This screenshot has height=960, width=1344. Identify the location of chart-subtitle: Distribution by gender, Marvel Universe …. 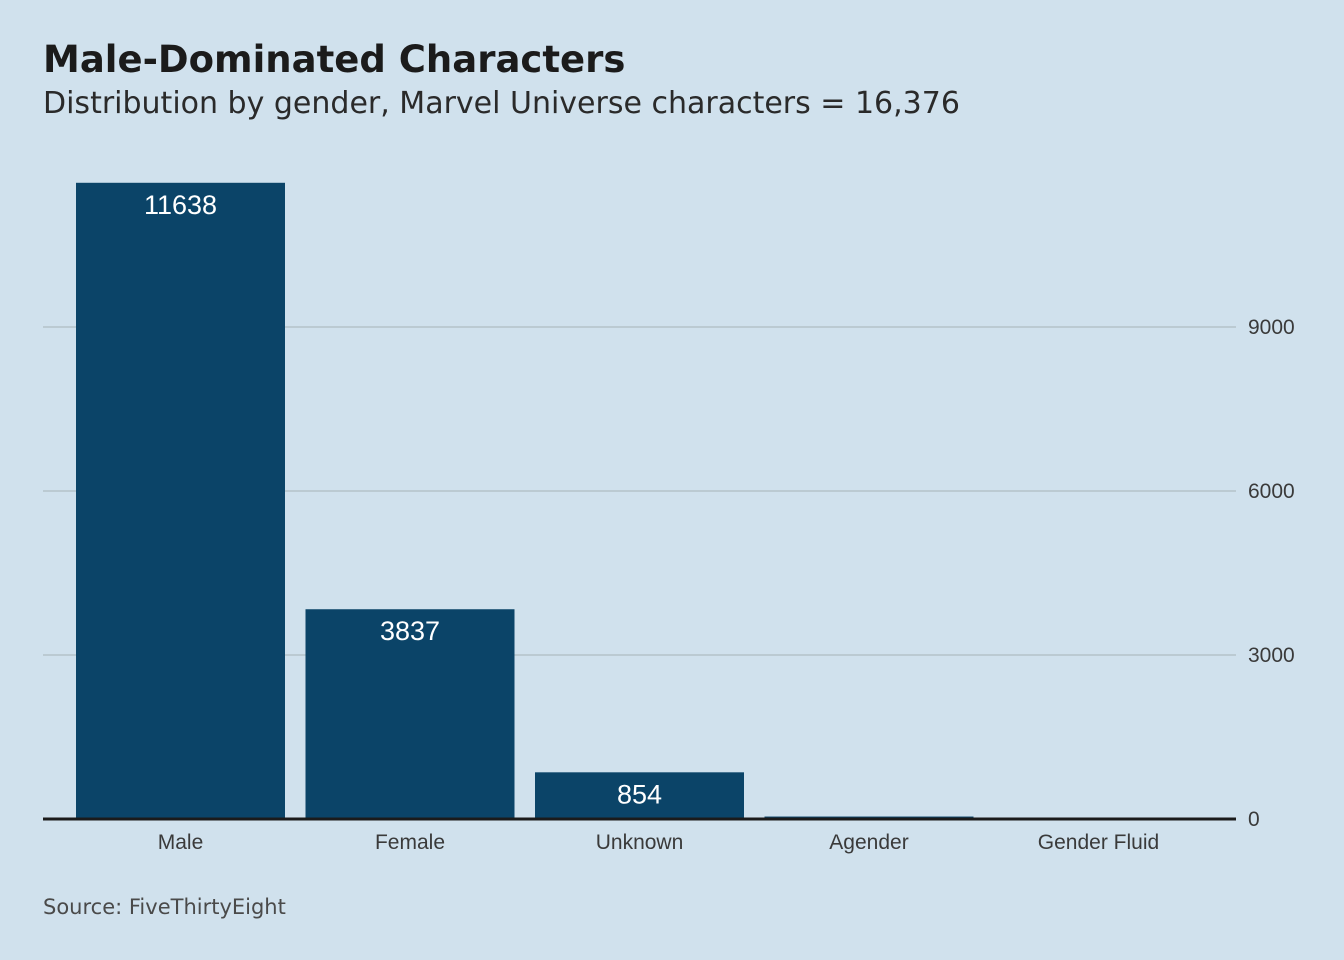
(501, 103).